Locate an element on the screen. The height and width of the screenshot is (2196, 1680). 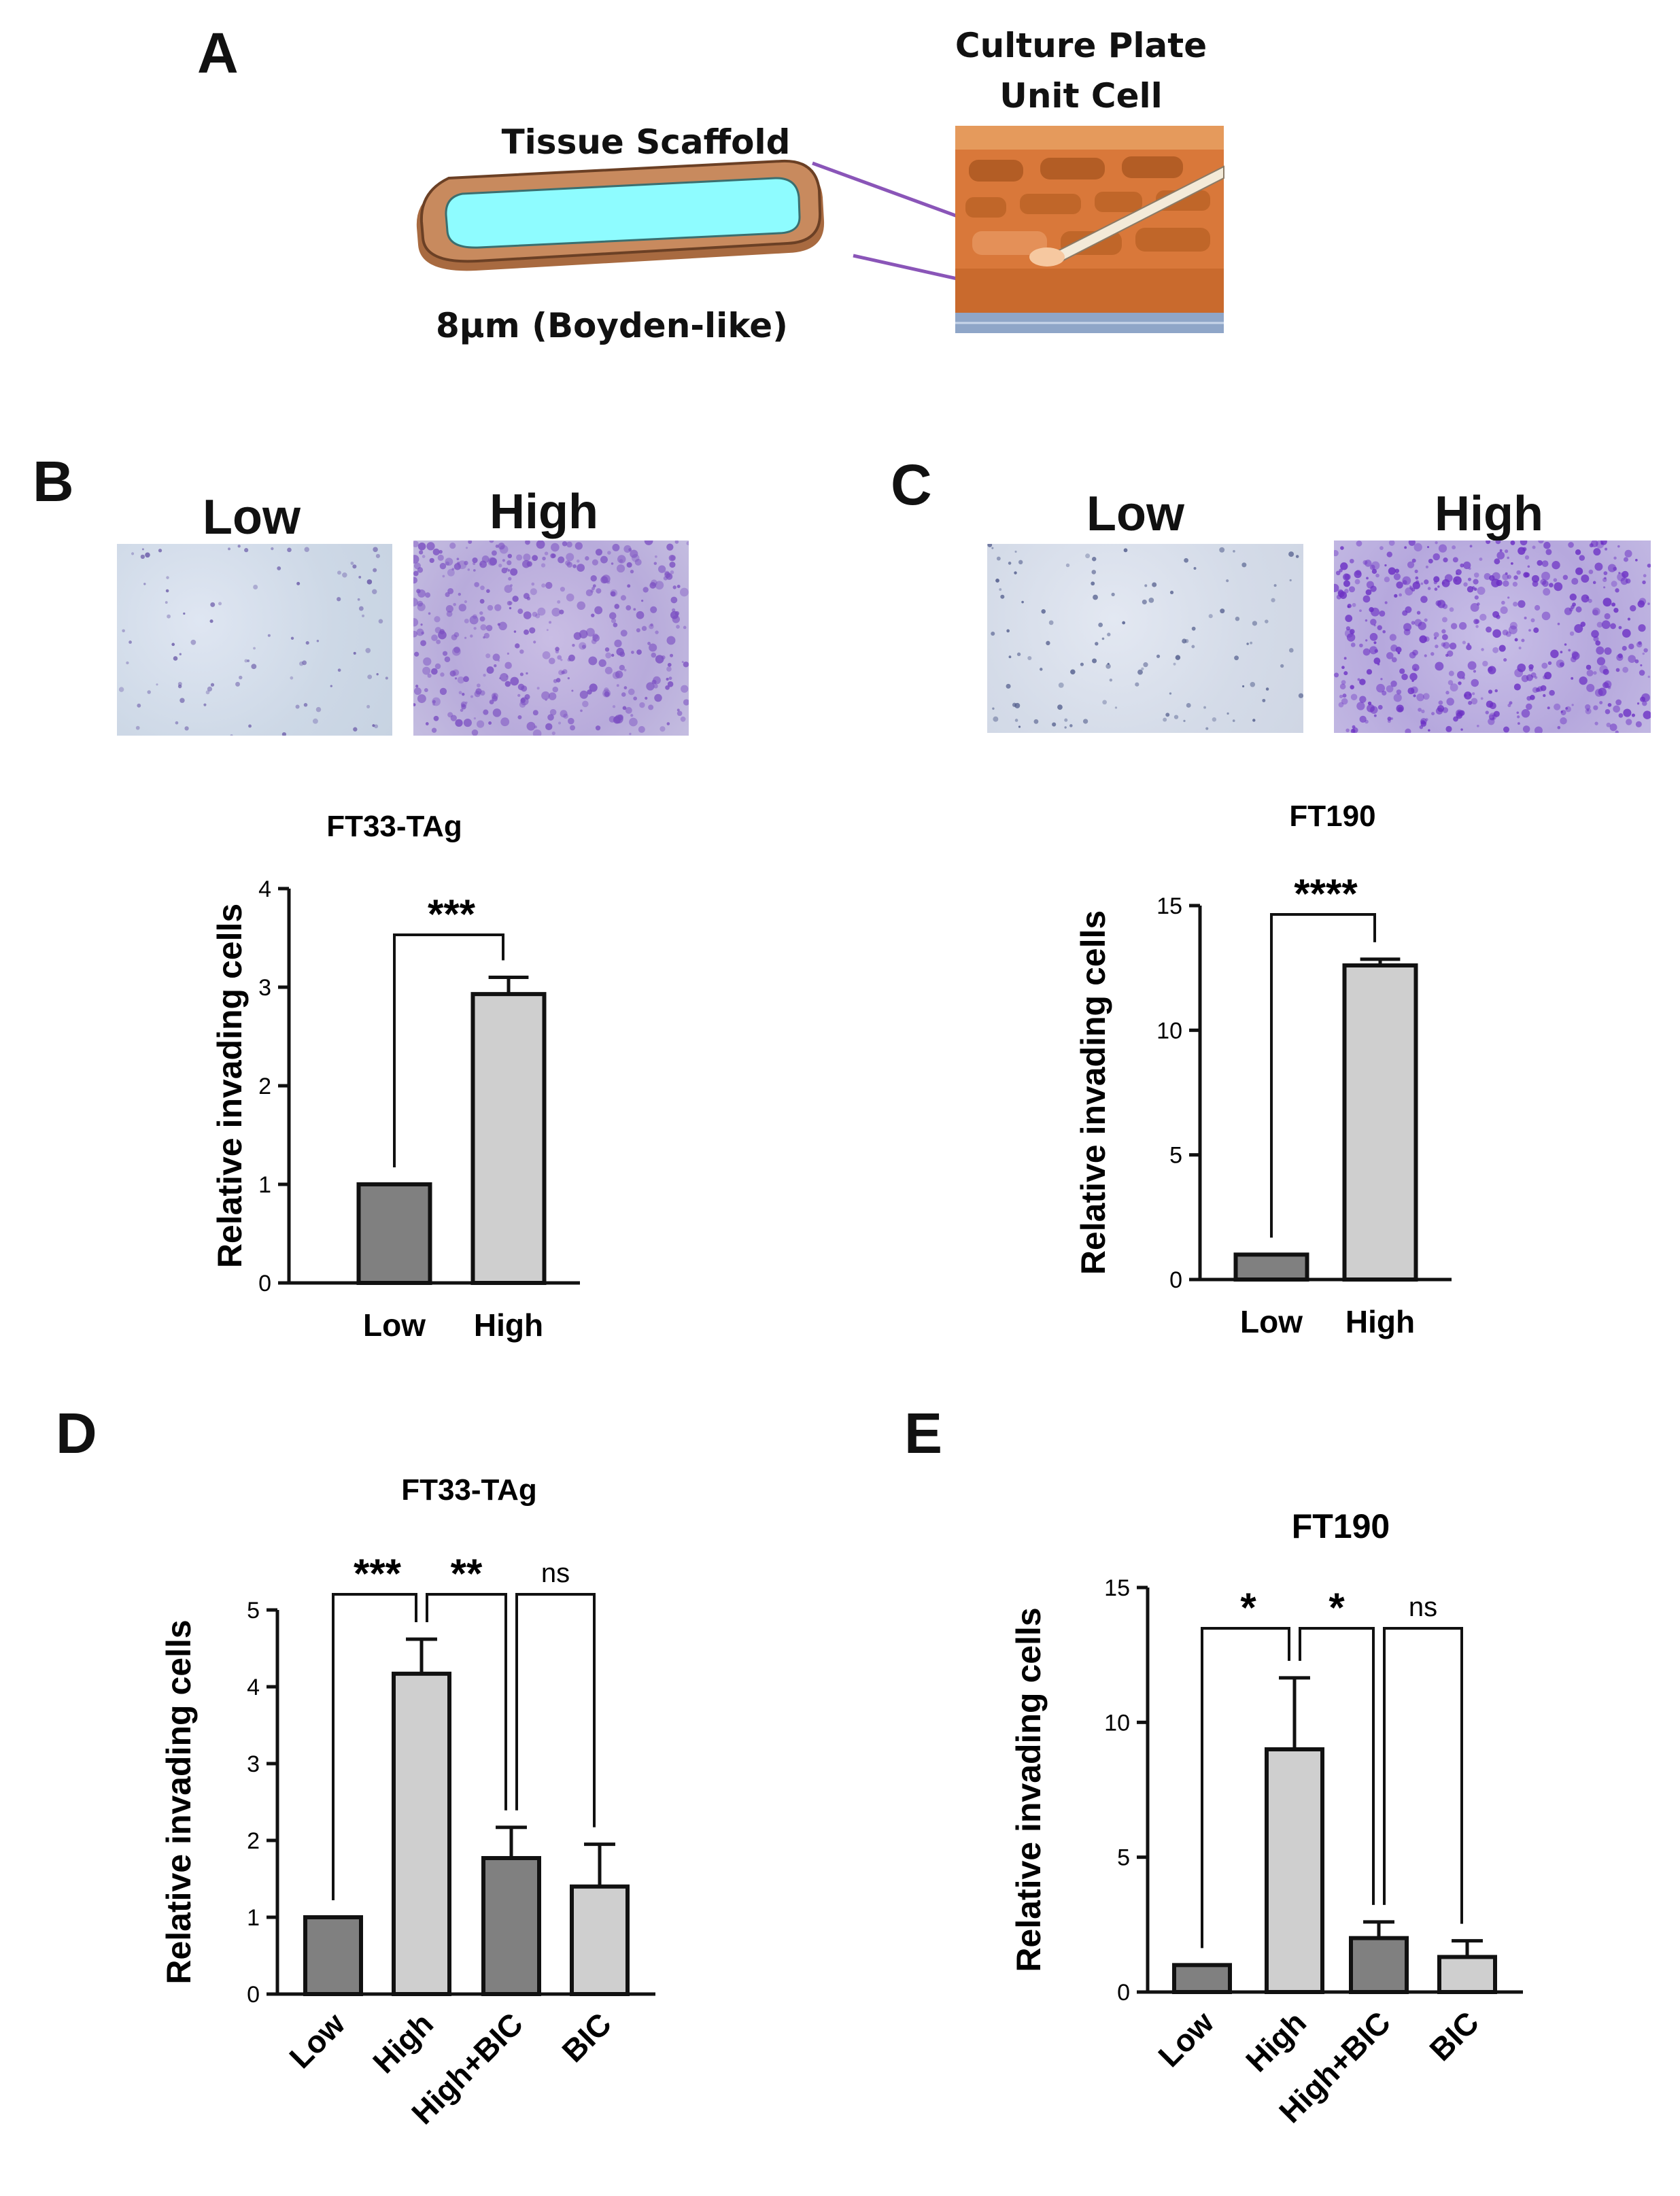
significance-stars: *** is located at coordinates (452, 914).